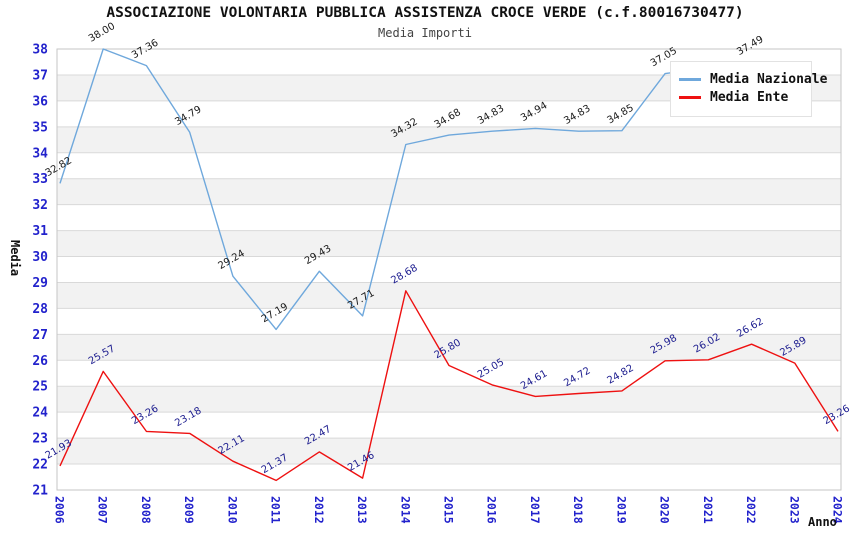 The width and height of the screenshot is (850, 550). Describe the element at coordinates (60, 510) in the screenshot. I see `x-tick-label: 2006` at that location.